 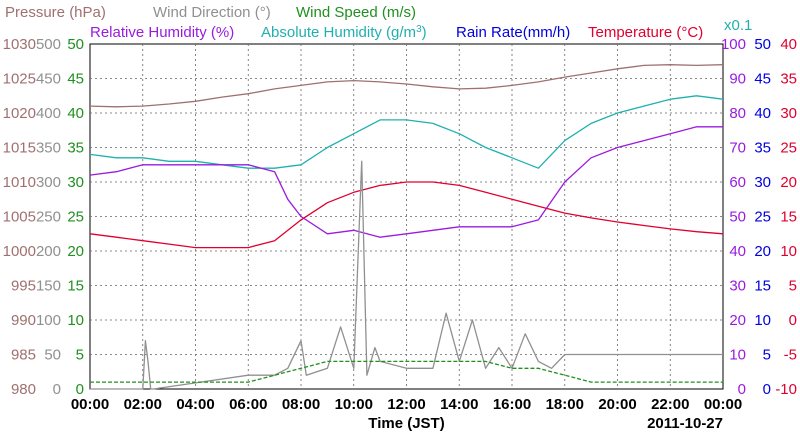 I want to click on wind_speed-tick-label: 10, so click(x=75, y=320).